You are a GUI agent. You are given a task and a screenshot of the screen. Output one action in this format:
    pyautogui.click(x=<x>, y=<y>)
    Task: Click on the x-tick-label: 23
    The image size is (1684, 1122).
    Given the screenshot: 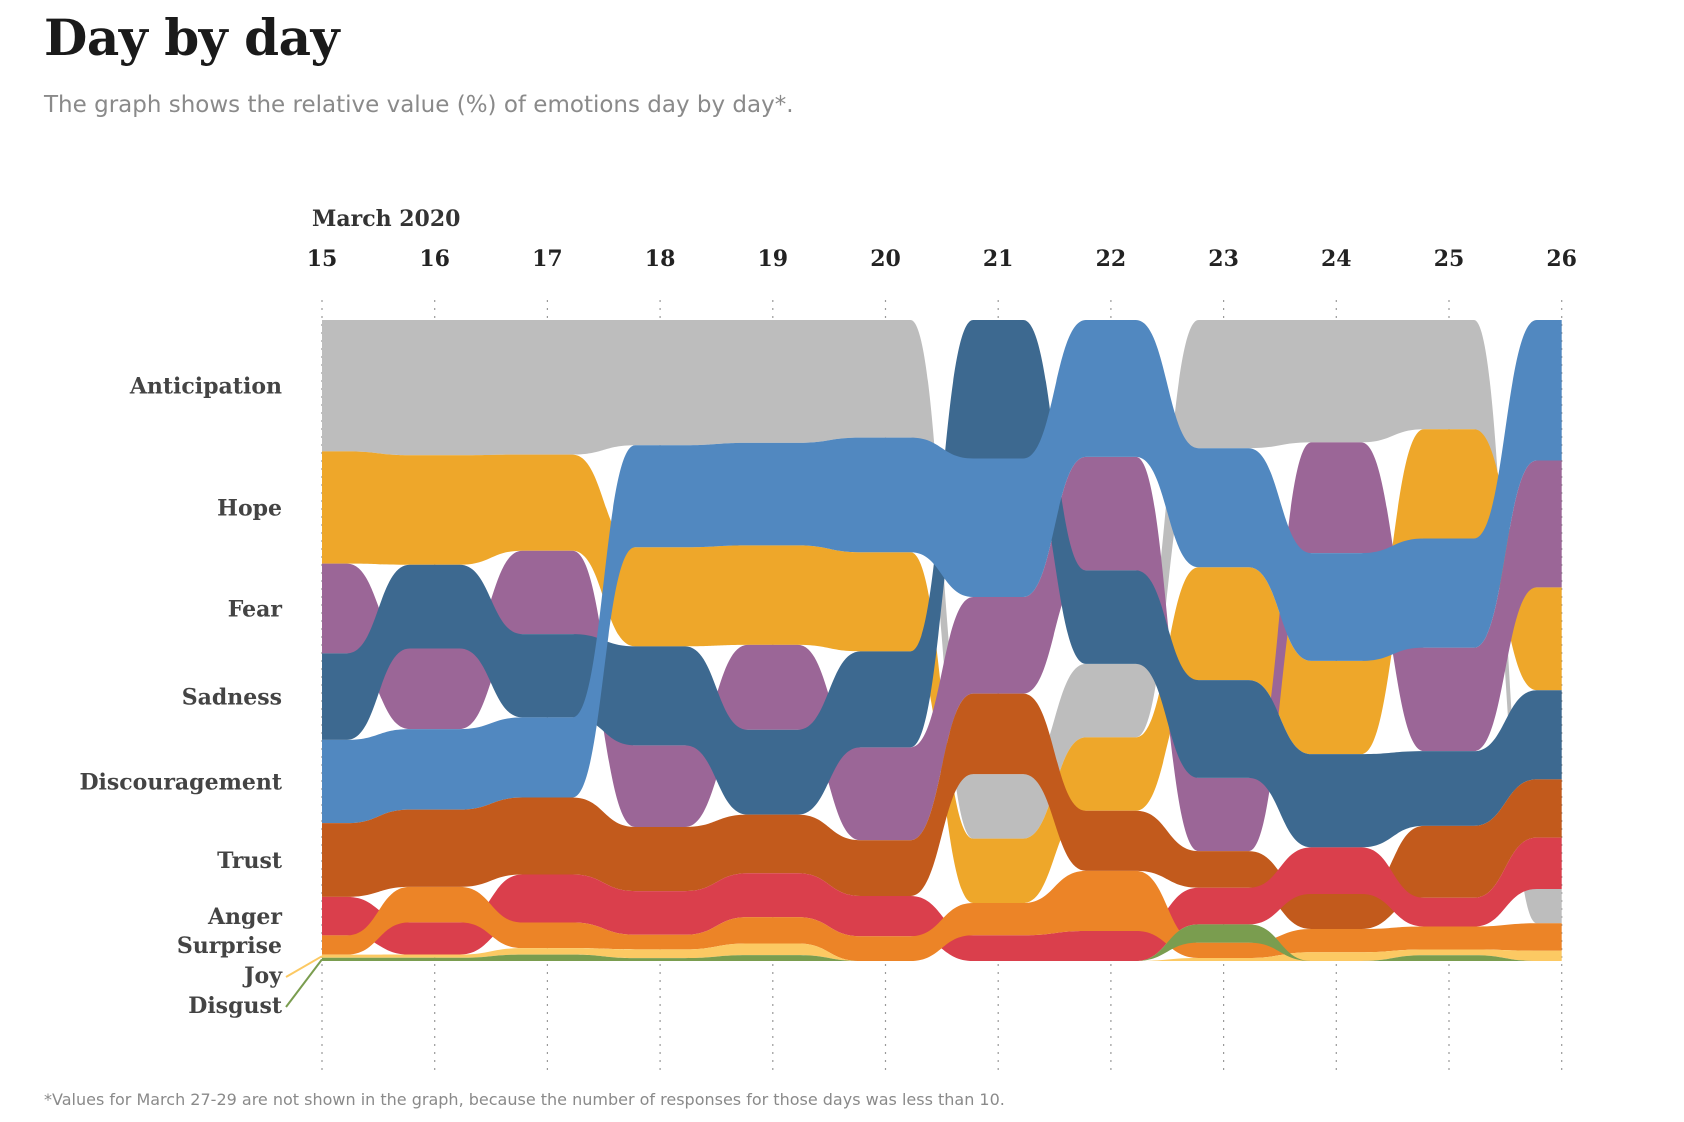 What is the action you would take?
    pyautogui.click(x=1223, y=259)
    